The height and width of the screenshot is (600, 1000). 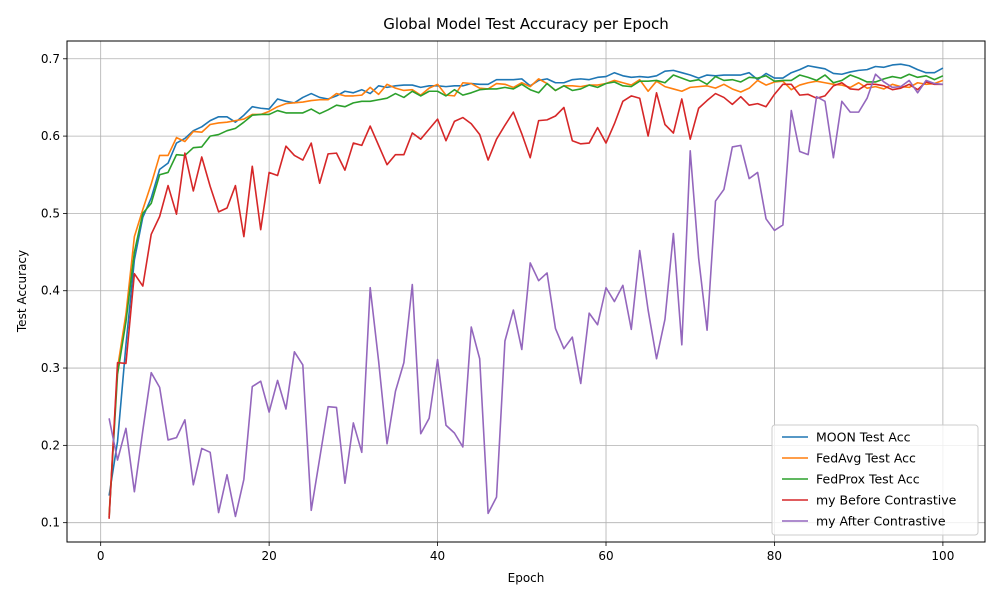 I want to click on x-tick-label: 100, so click(x=942, y=556).